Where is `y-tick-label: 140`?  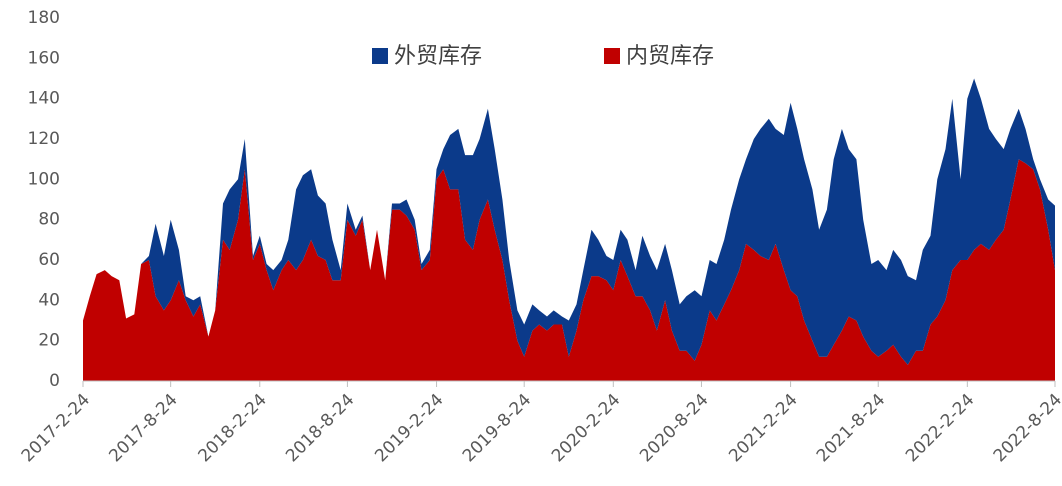
y-tick-label: 140 is located at coordinates (44, 99).